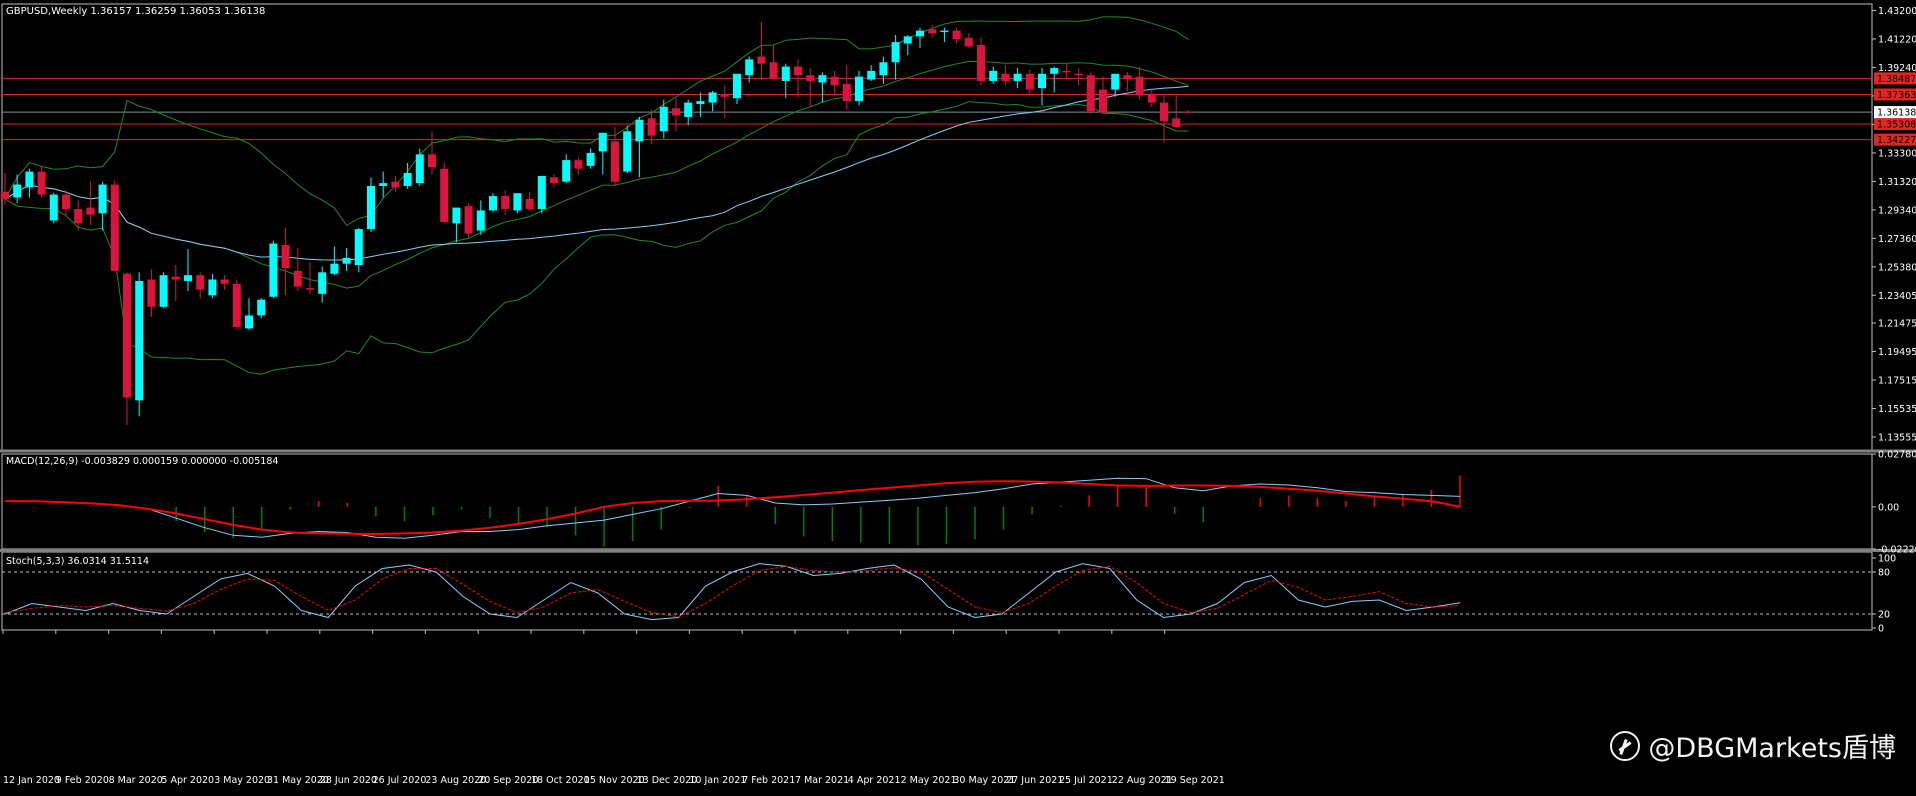 Image resolution: width=1916 pixels, height=796 pixels. I want to click on x-axis-tick-label: 19 Sep 2021, so click(1195, 780).